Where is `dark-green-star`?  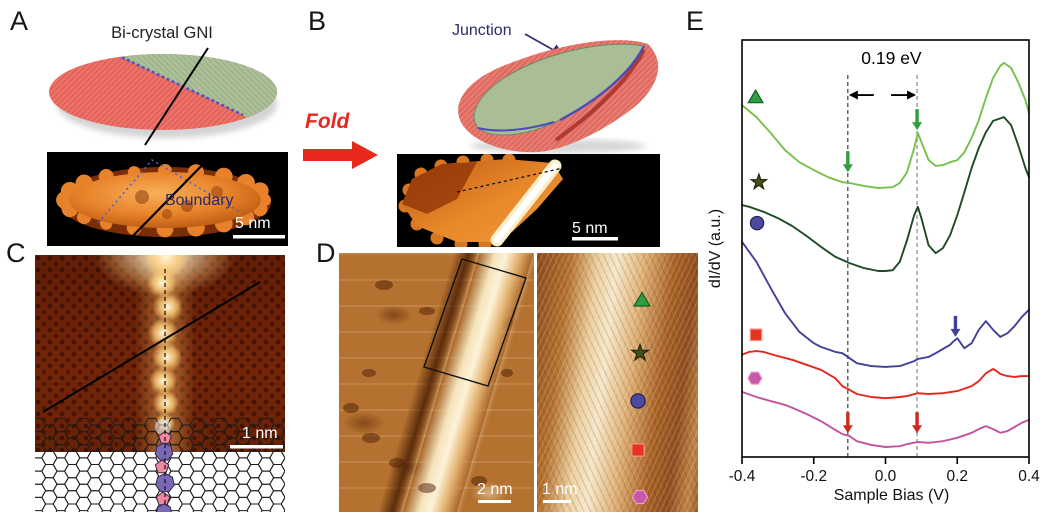
dark-green-star is located at coordinates (640, 352).